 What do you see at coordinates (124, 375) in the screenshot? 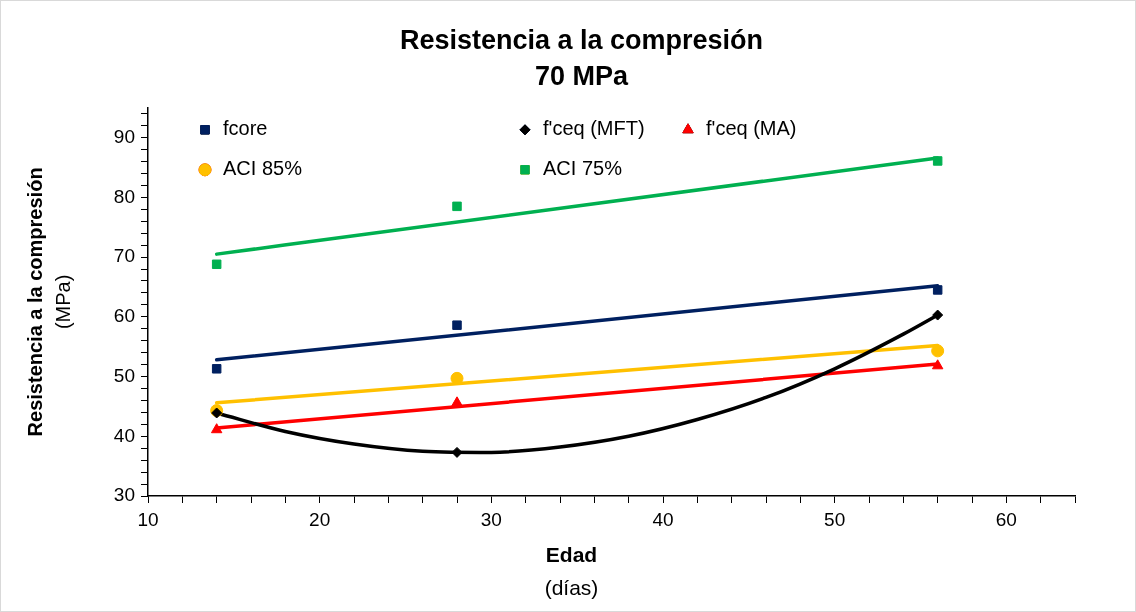
I see `y-tick-label: 50` at bounding box center [124, 375].